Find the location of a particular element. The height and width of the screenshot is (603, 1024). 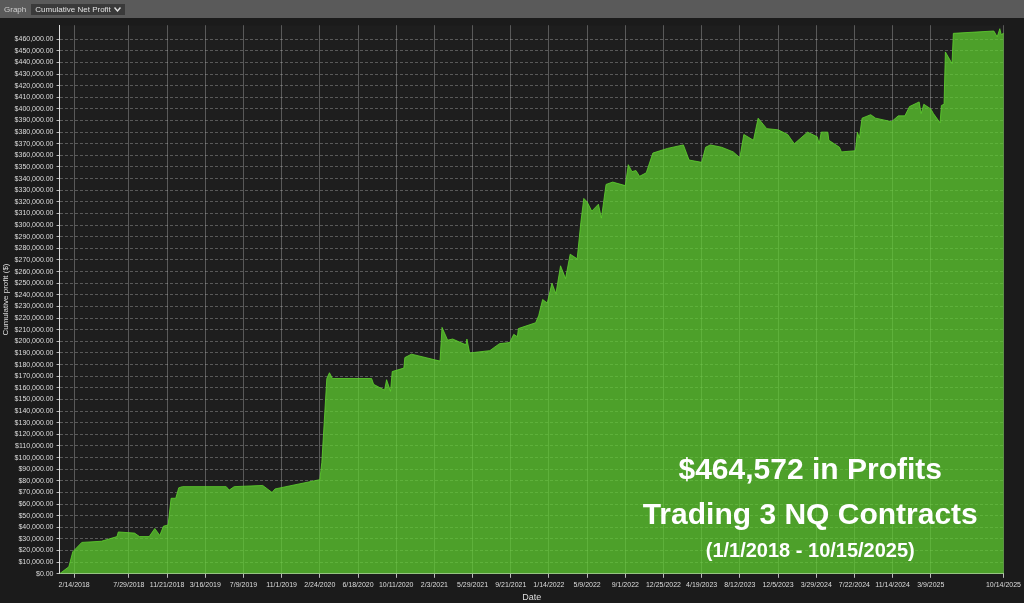

text: Graph is located at coordinates (15, 9).